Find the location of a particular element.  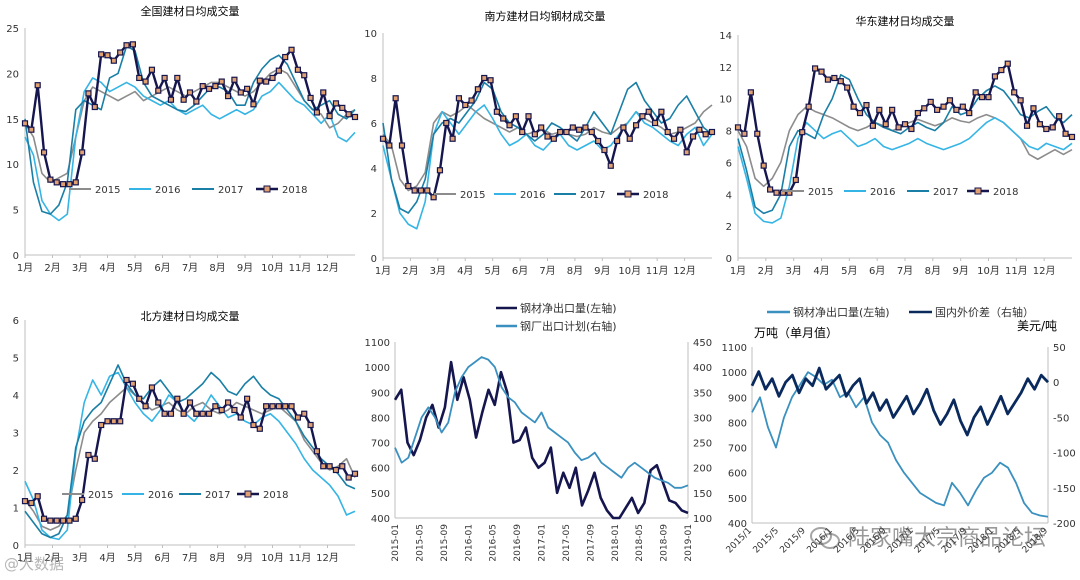

y2-tick-label: 200 is located at coordinates (702, 469).